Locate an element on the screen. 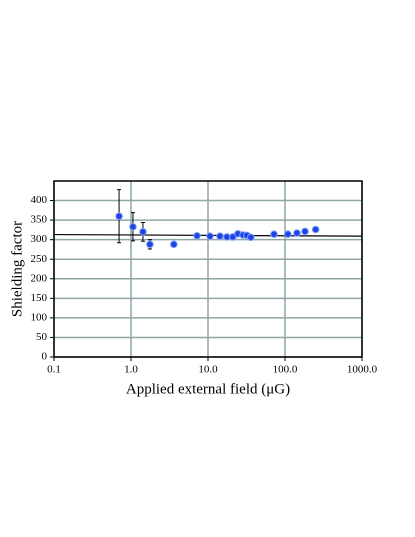 The width and height of the screenshot is (415, 537). y-tick-label: 50 is located at coordinates (42, 337).